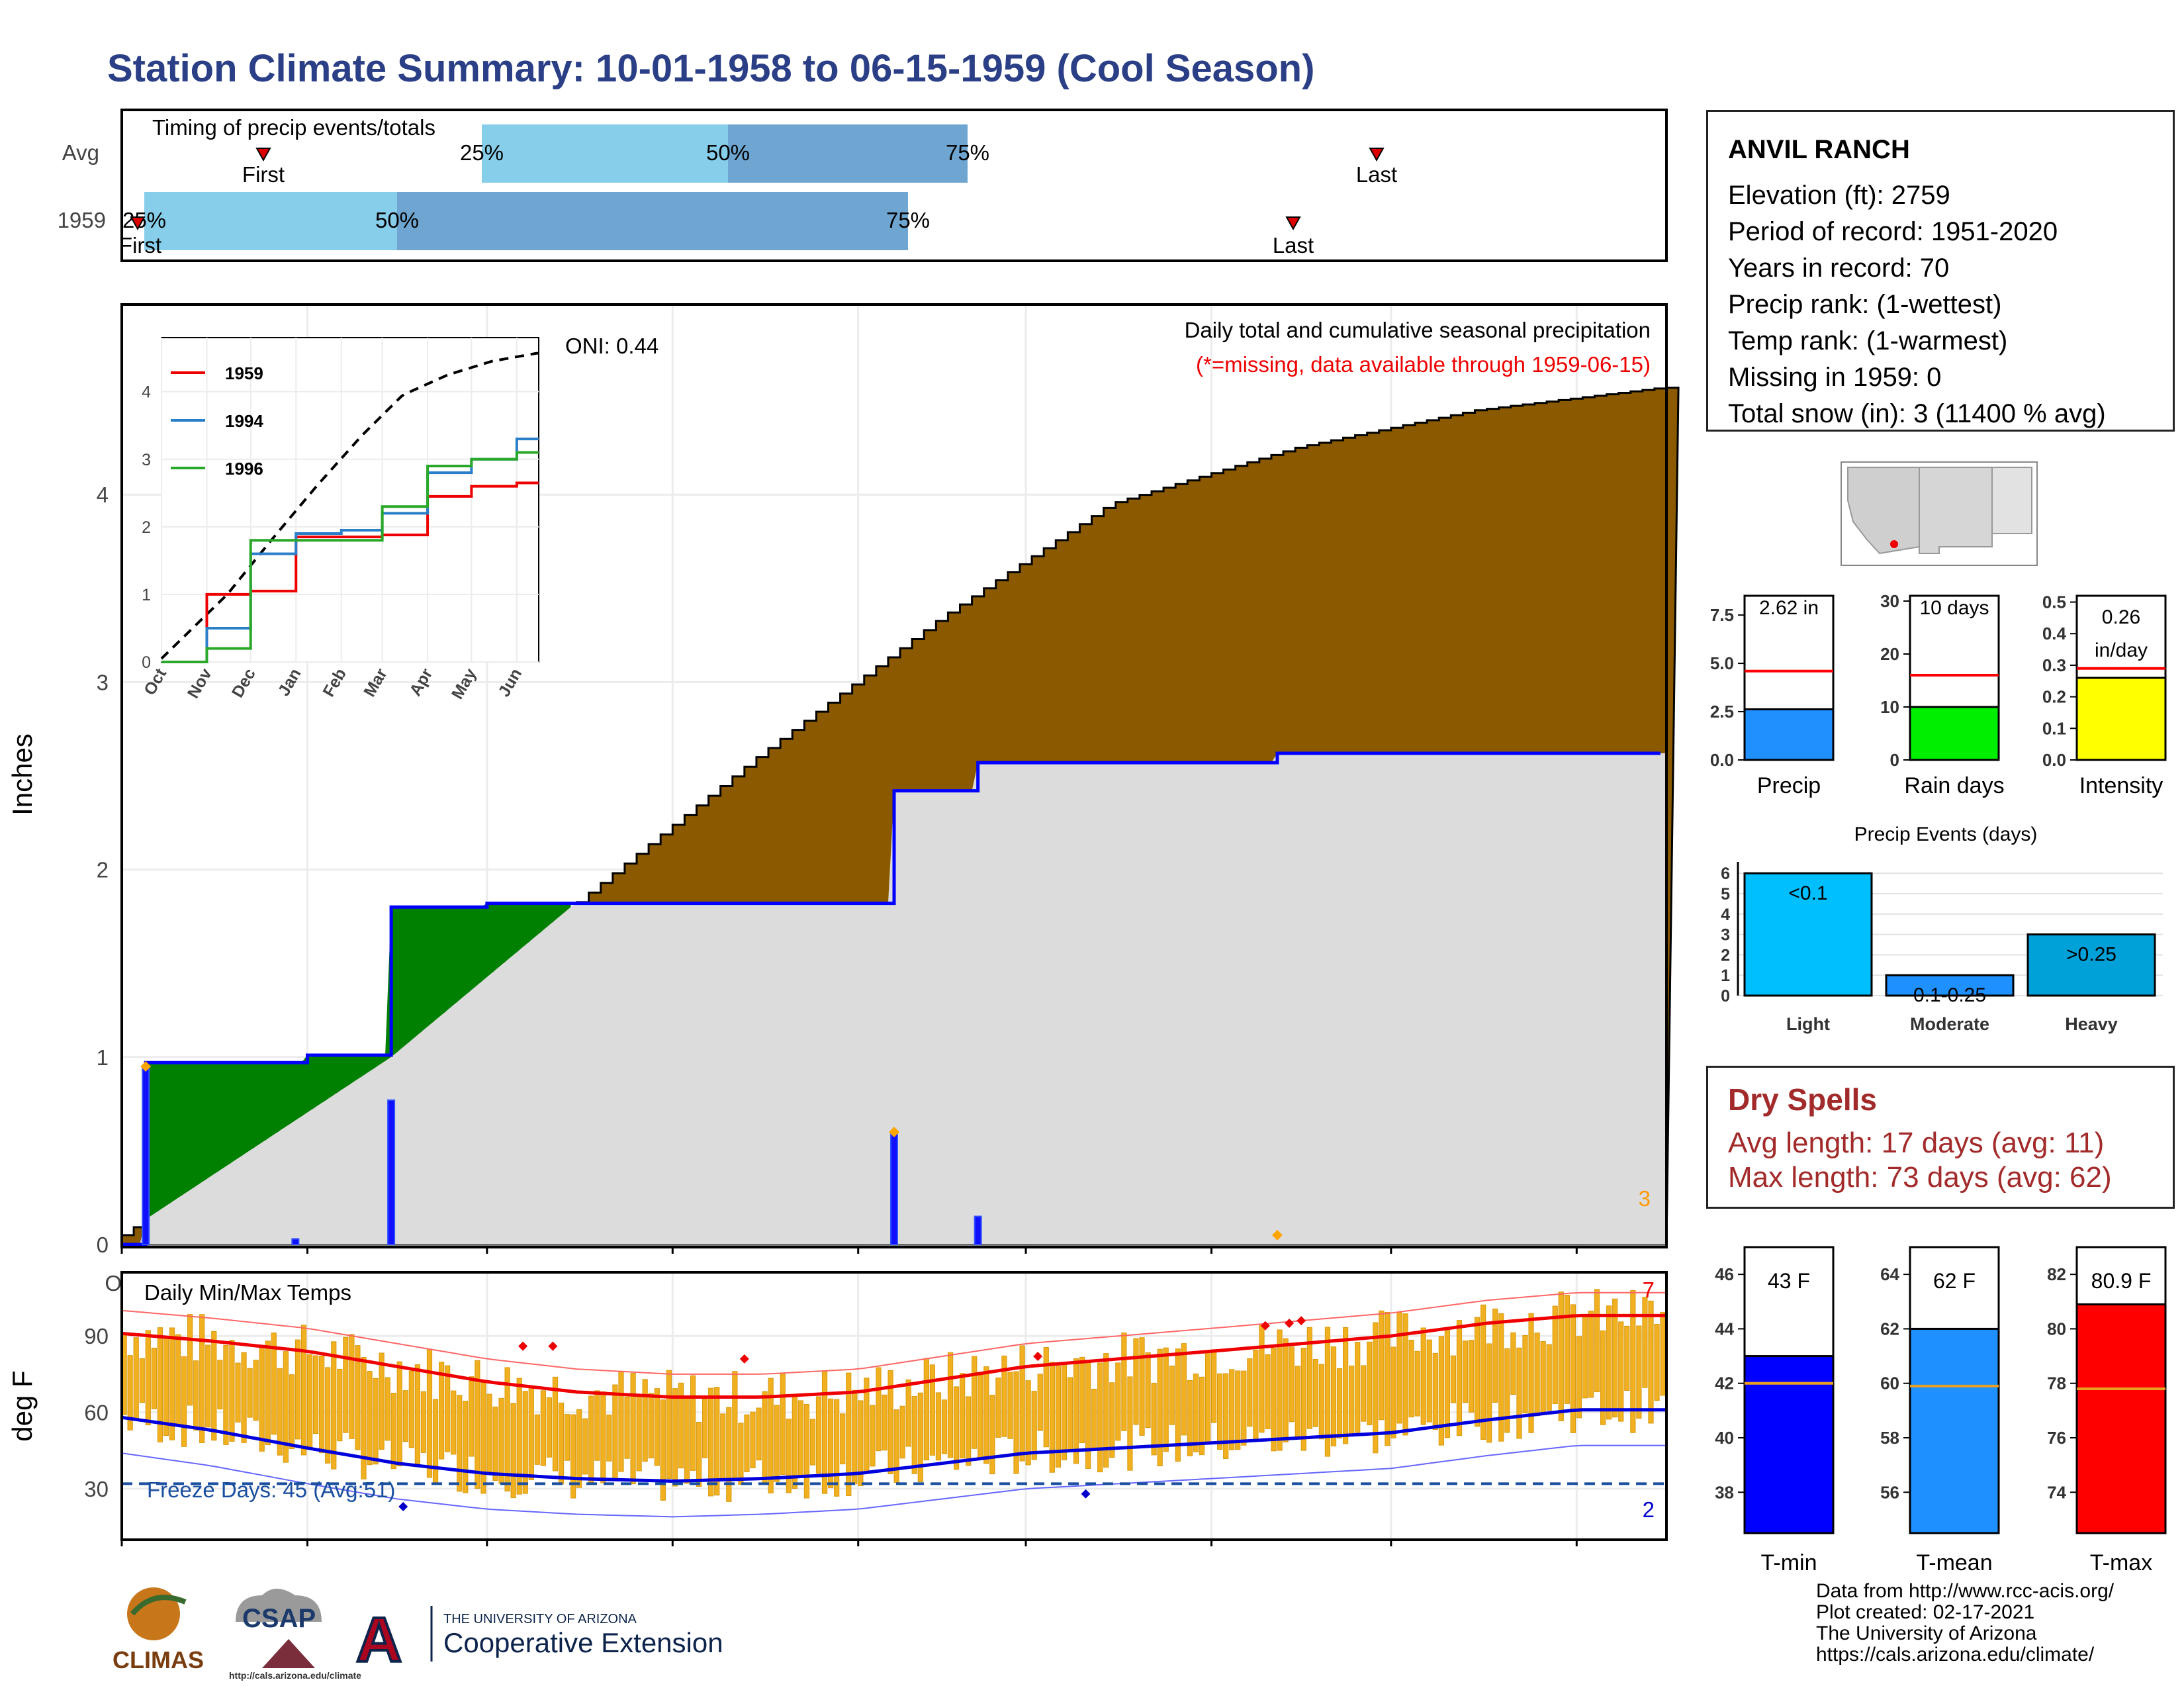 The height and width of the screenshot is (1688, 2184). Describe the element at coordinates (858, 1567) in the screenshot. I see `temp-xtick-label: Feb` at that location.